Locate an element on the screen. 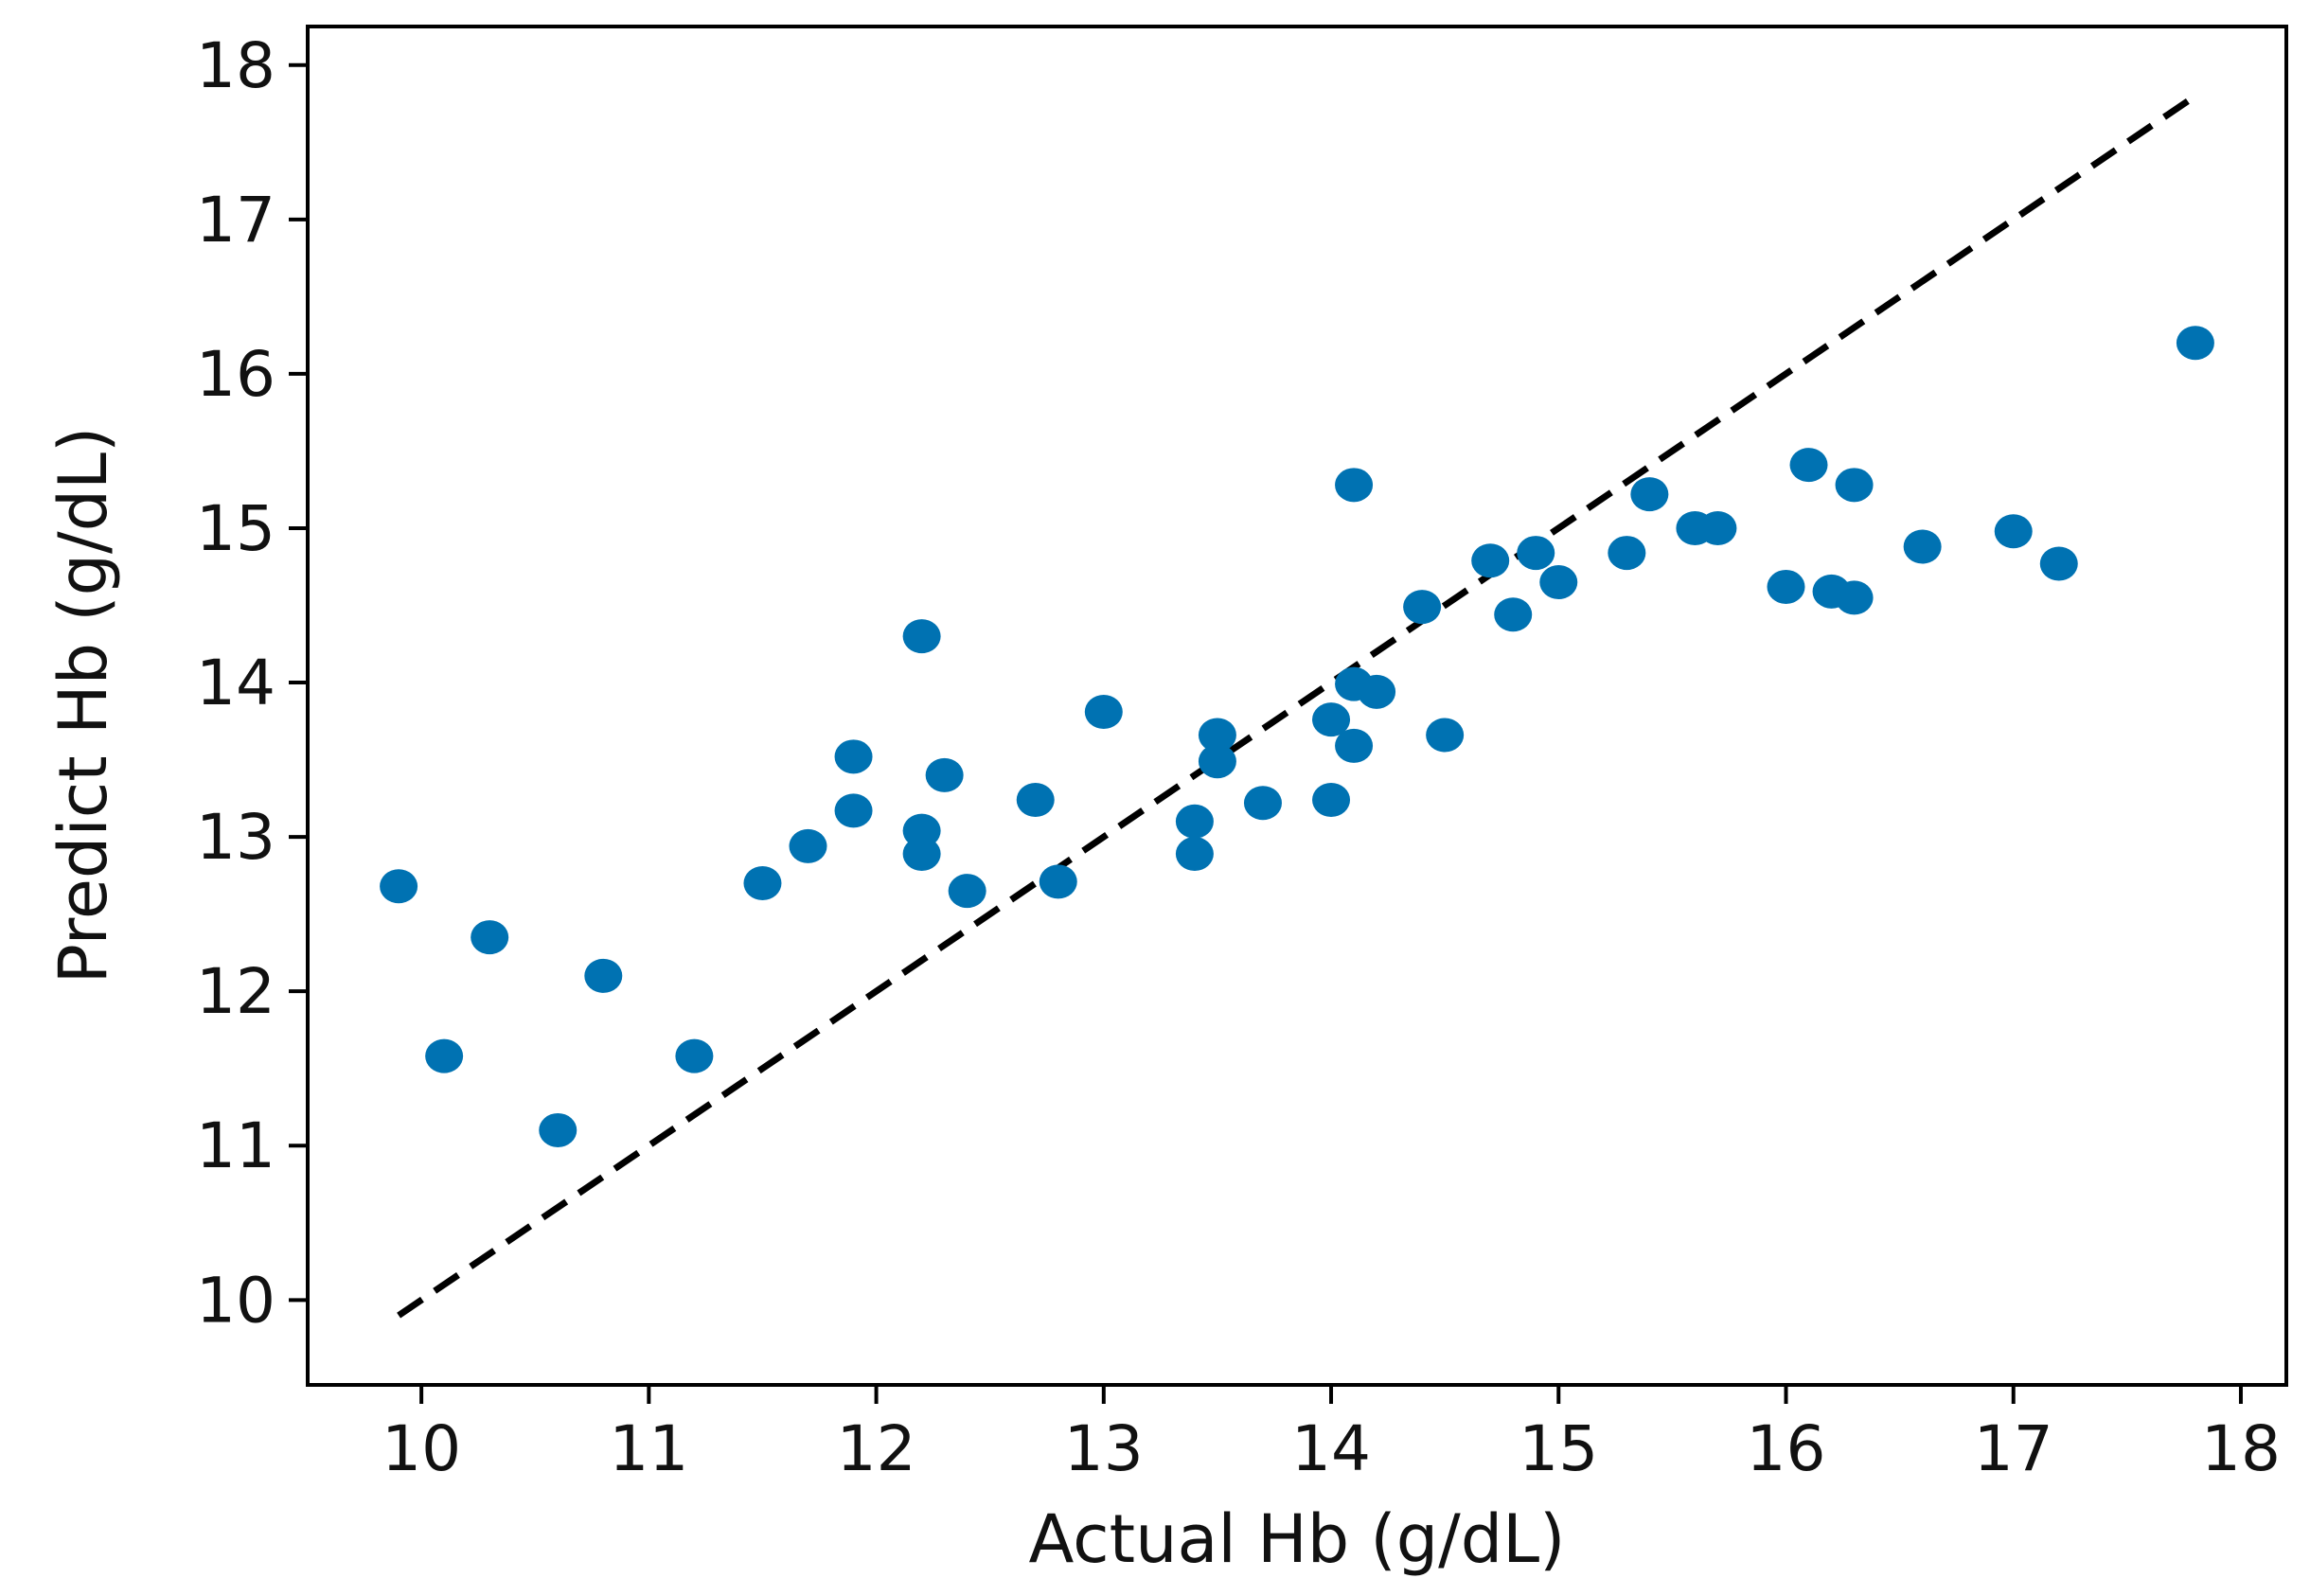 The height and width of the screenshot is (1596, 2310). x-tick-label: 12 is located at coordinates (876, 1448).